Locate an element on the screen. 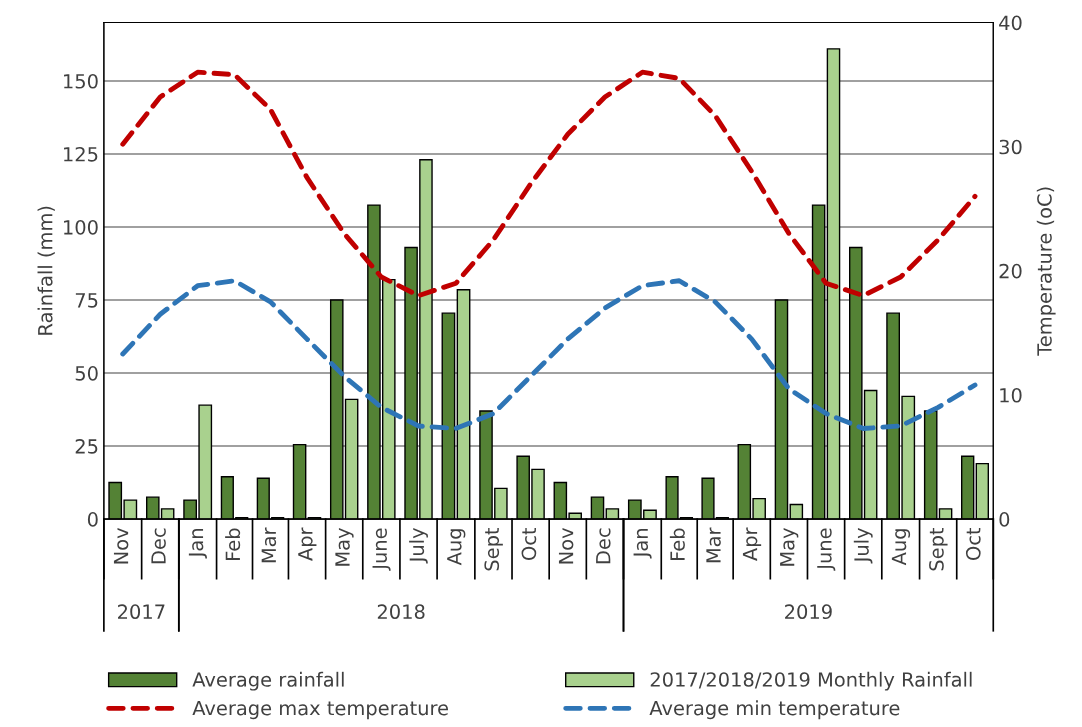 This screenshot has height=727, width=1082. y-tick-label: 150 is located at coordinates (81, 81).